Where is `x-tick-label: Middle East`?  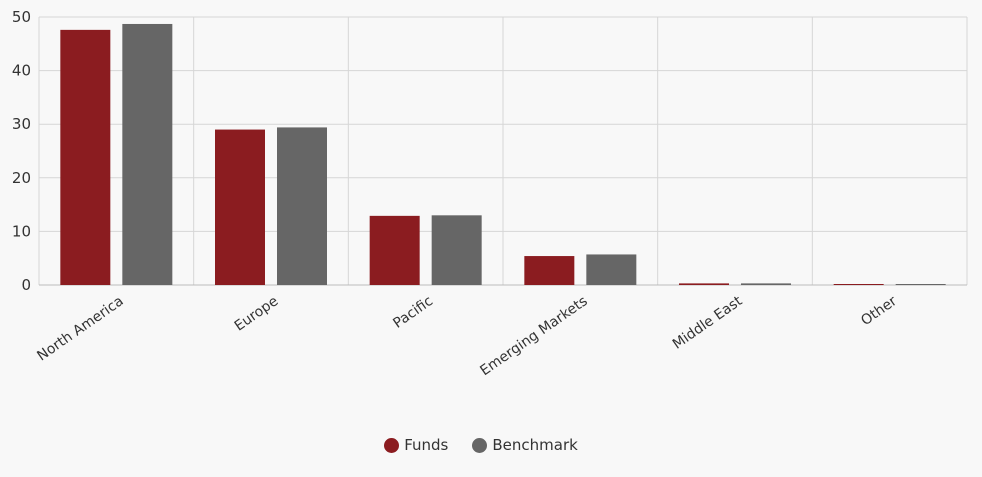
x-tick-label: Middle East is located at coordinates (708, 323).